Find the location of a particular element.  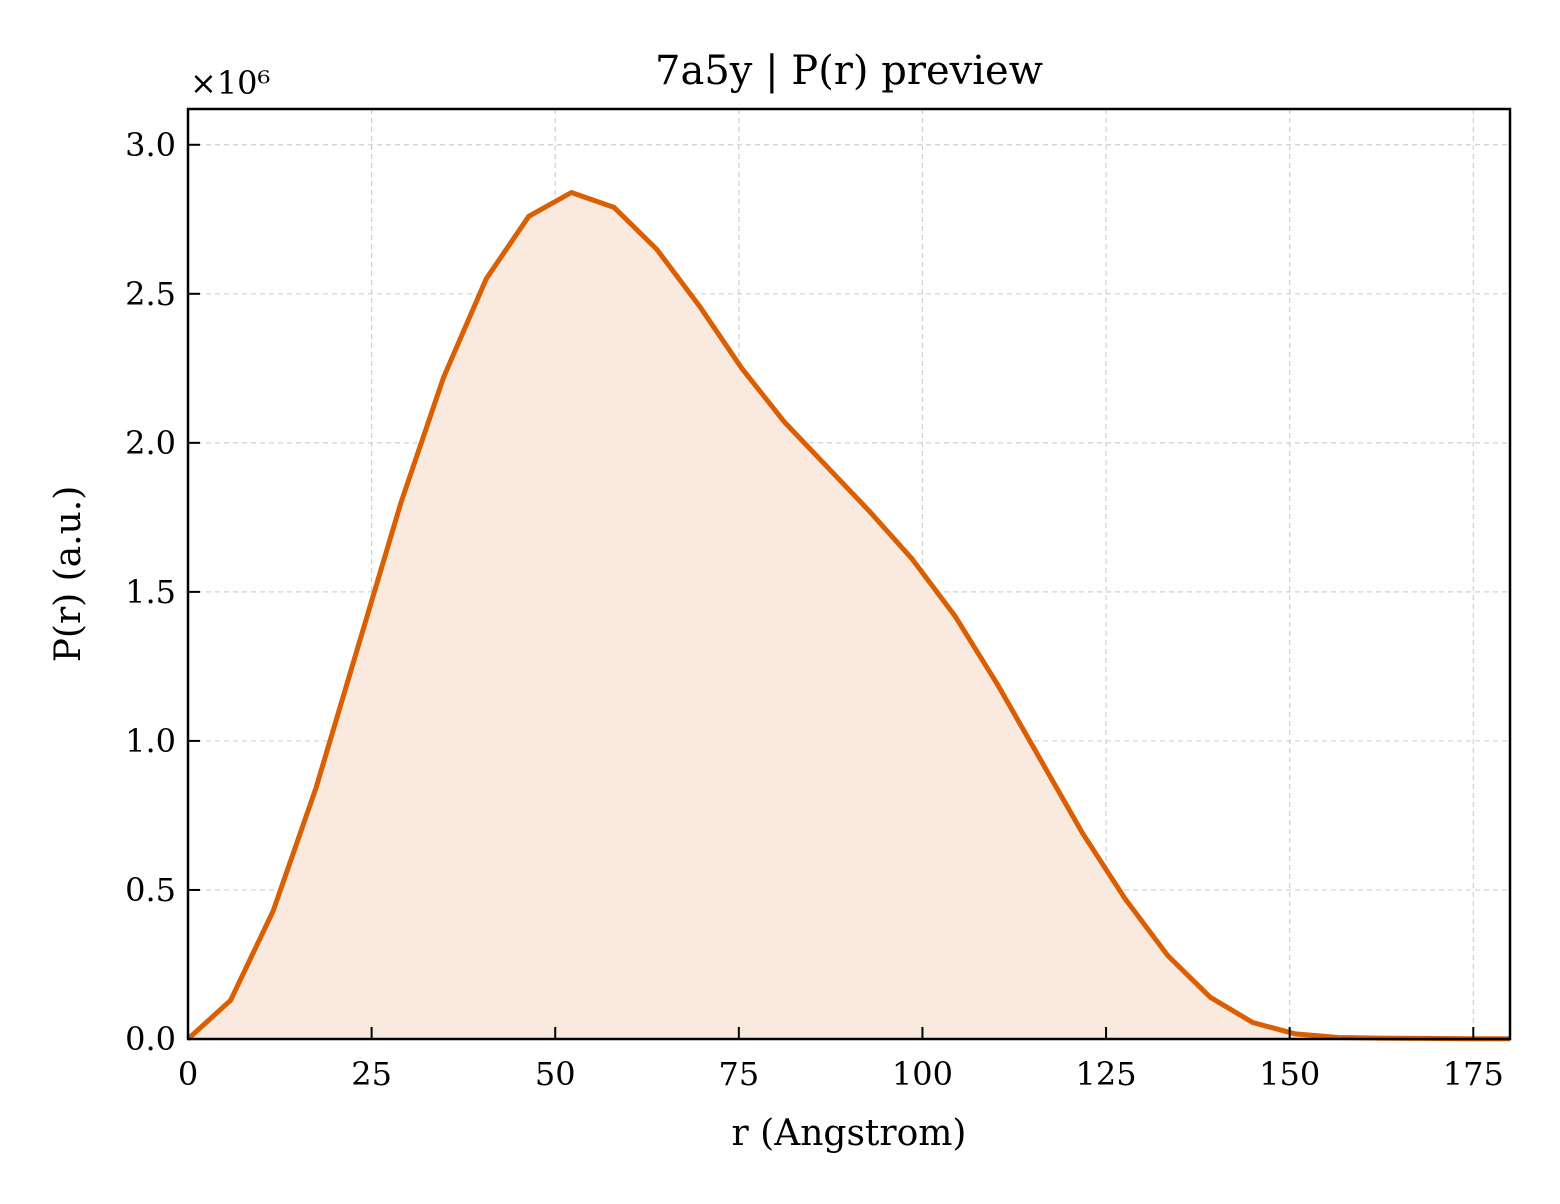

x-axis-label: r (Angstrom) is located at coordinates (849, 1133).